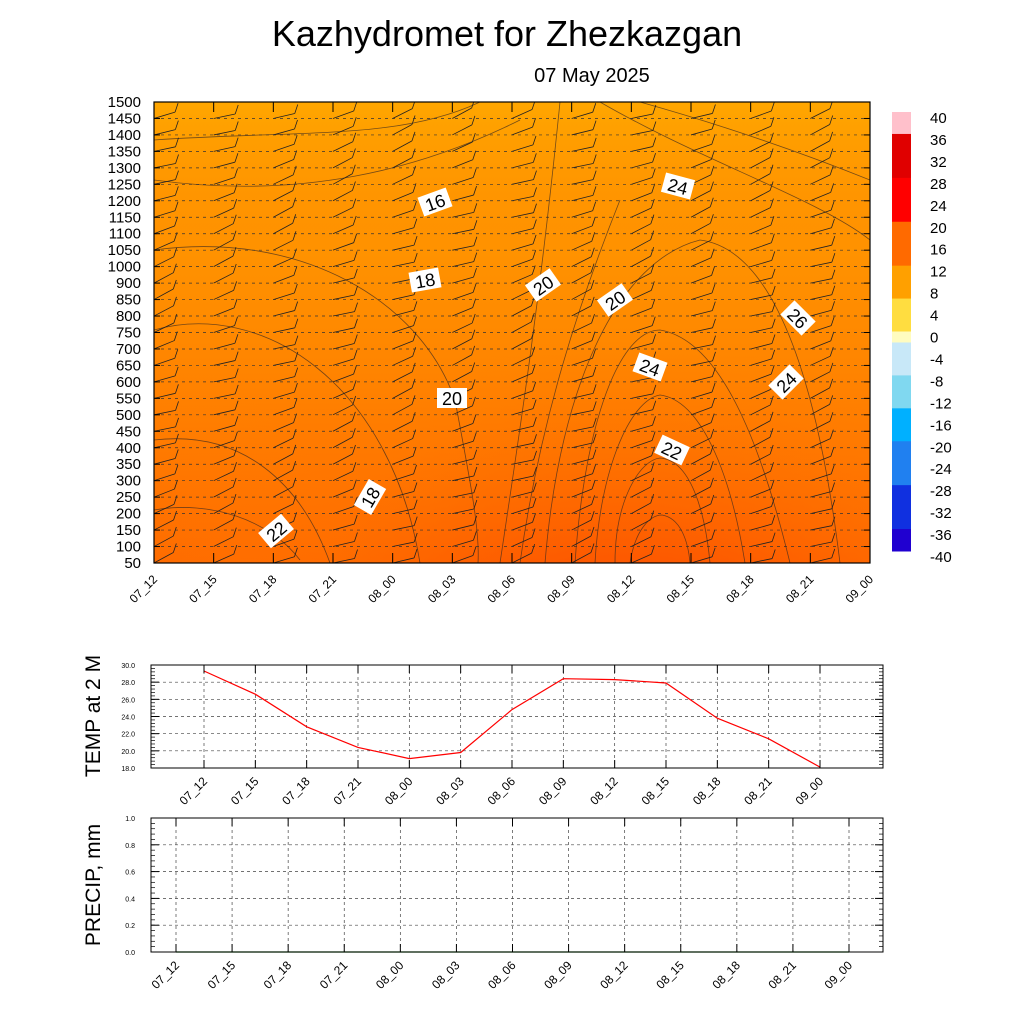 This screenshot has height=1029, width=1024. What do you see at coordinates (938, 206) in the screenshot?
I see `colorbar-label: 24` at bounding box center [938, 206].